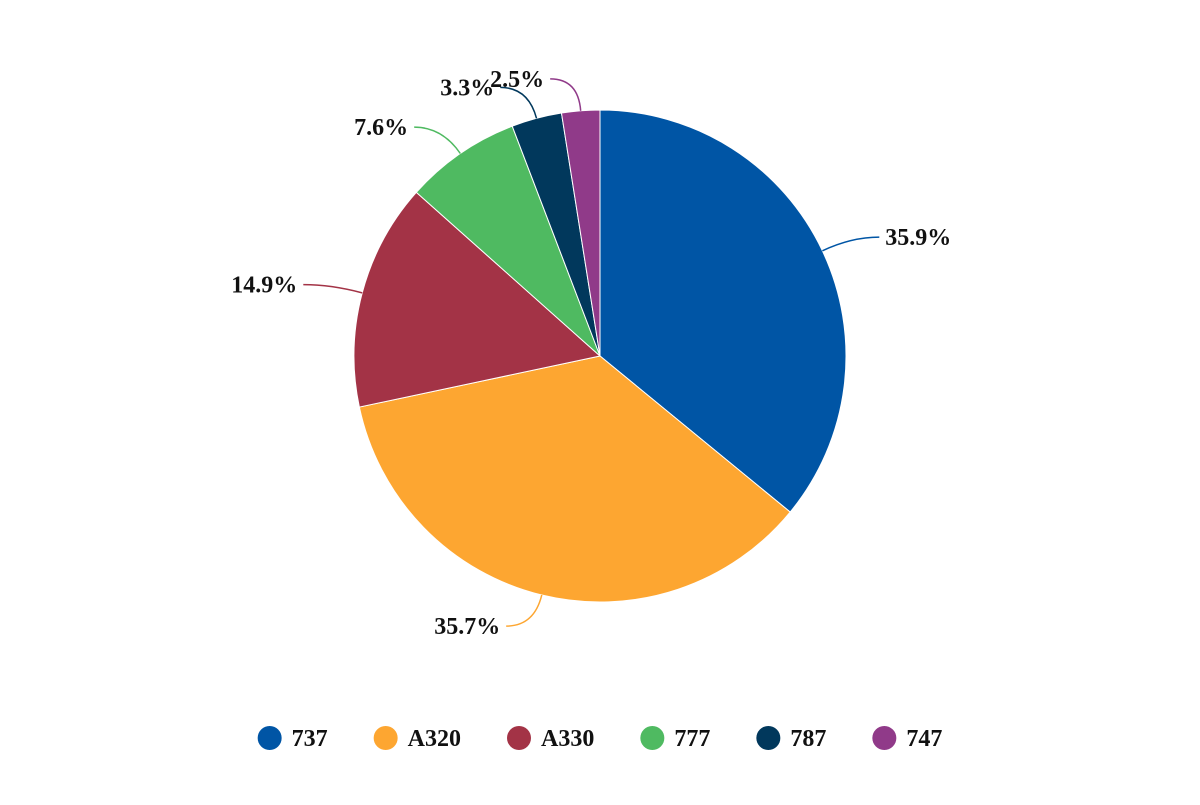 The height and width of the screenshot is (805, 1200). What do you see at coordinates (381, 128) in the screenshot?
I see `slice-label-777: 7.6%` at bounding box center [381, 128].